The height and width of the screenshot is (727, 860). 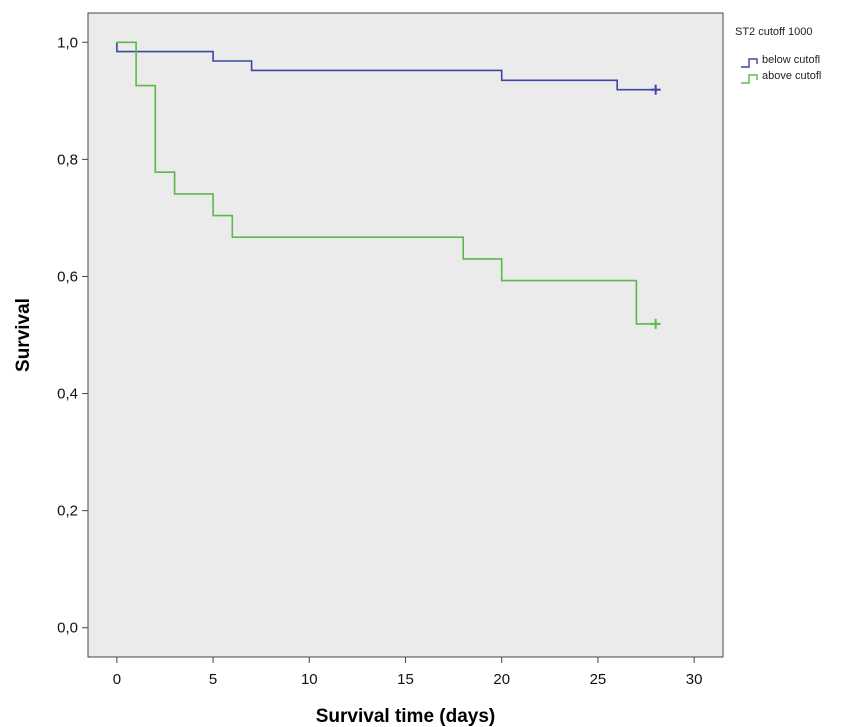 I want to click on y-tick-label: 0,6, so click(x=67, y=276).